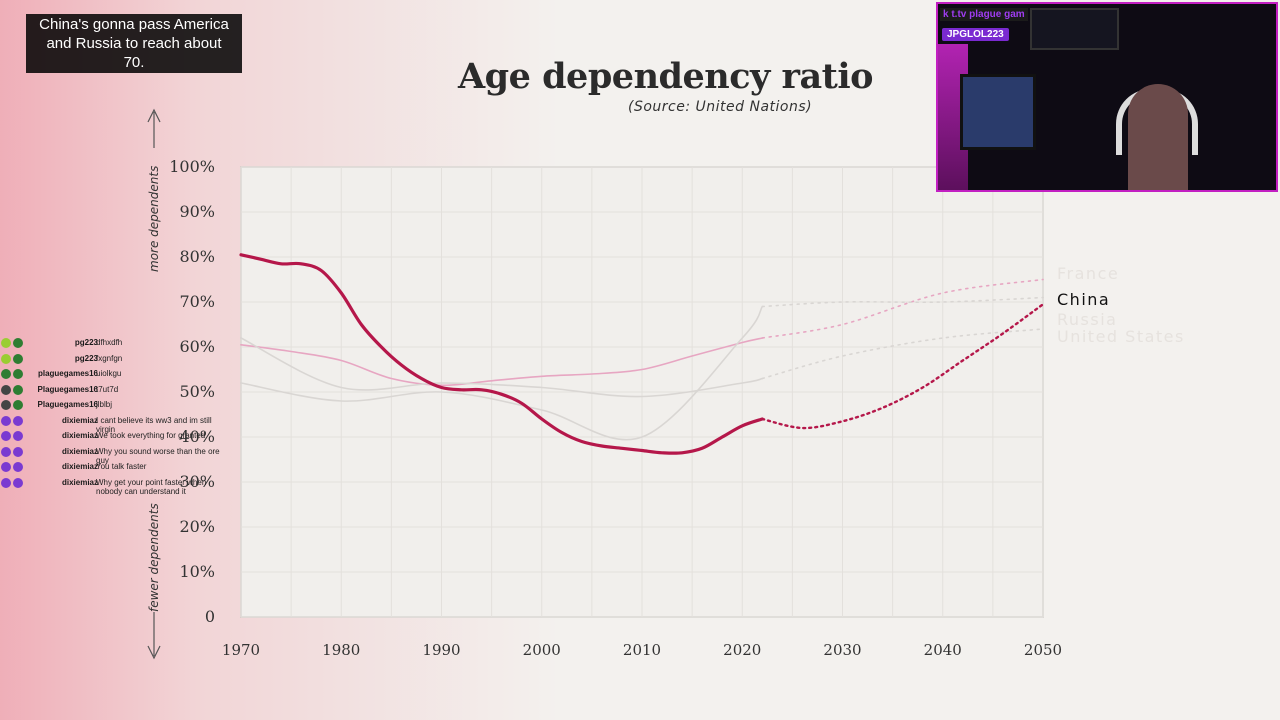 The height and width of the screenshot is (720, 1280). What do you see at coordinates (197, 211) in the screenshot?
I see `y-tick-label: 90%` at bounding box center [197, 211].